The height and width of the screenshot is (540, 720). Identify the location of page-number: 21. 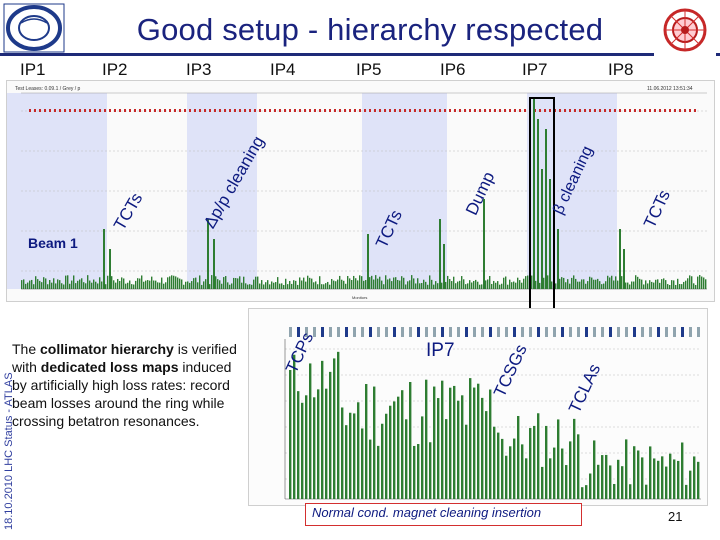
(675, 516).